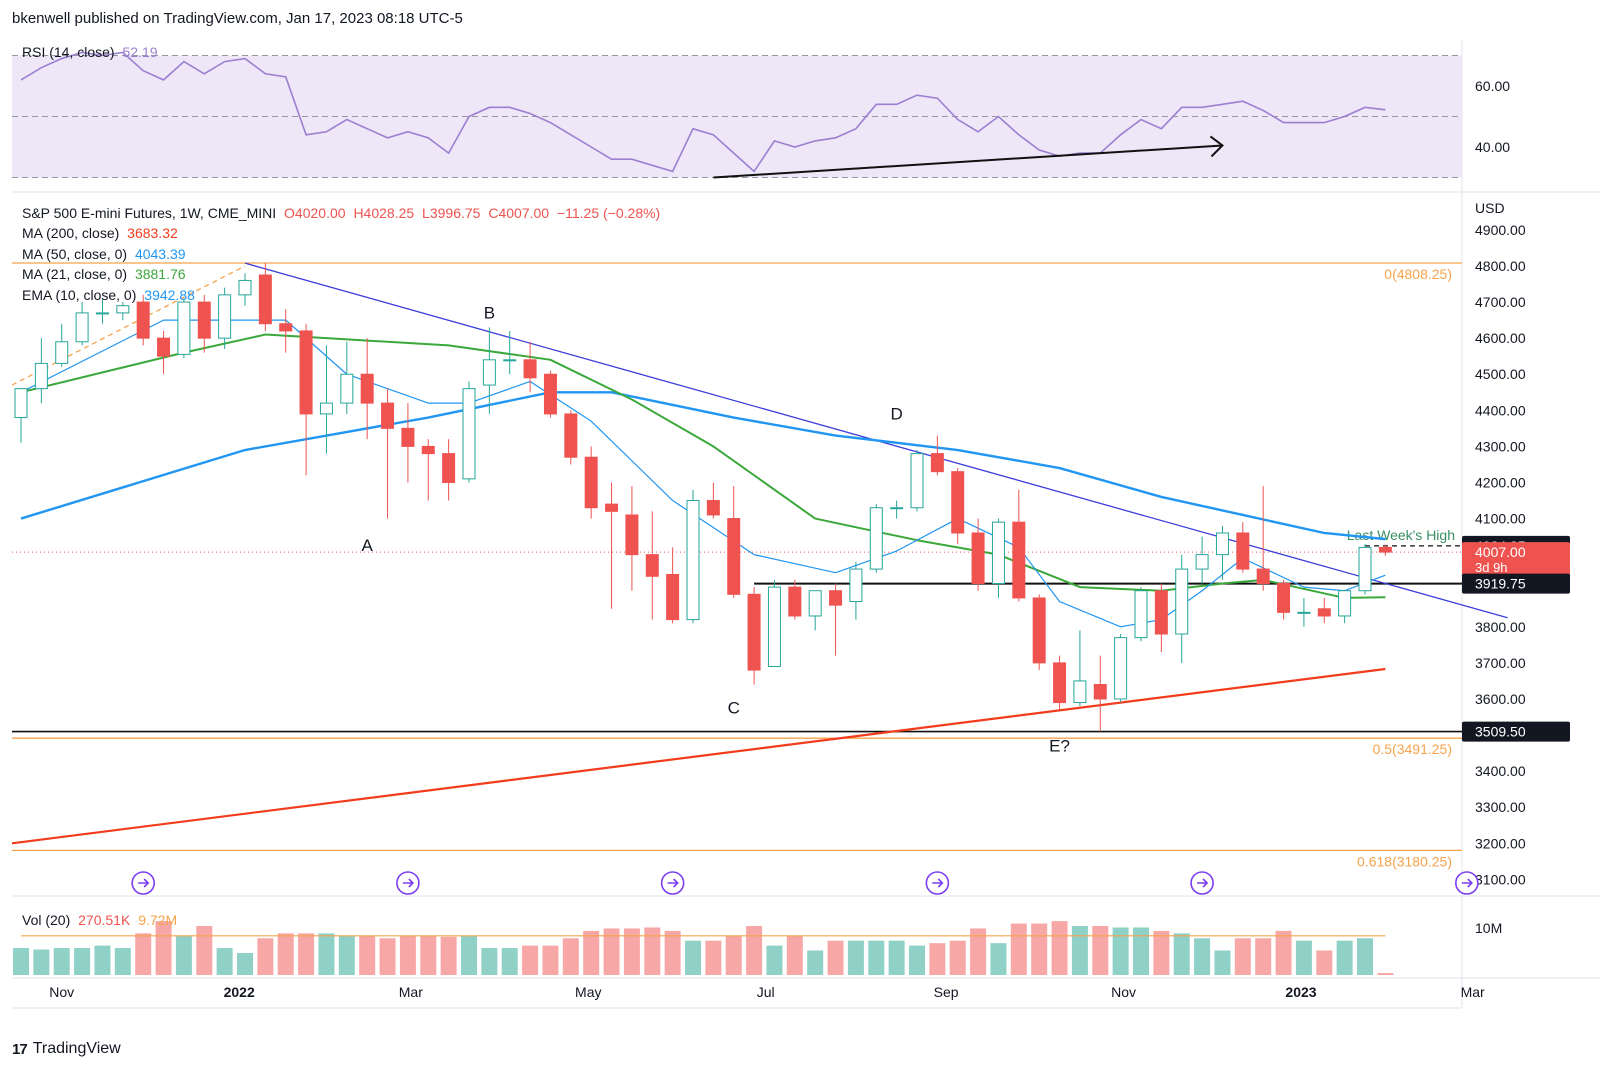  I want to click on tradingview-brand: TradingView, so click(76, 1048).